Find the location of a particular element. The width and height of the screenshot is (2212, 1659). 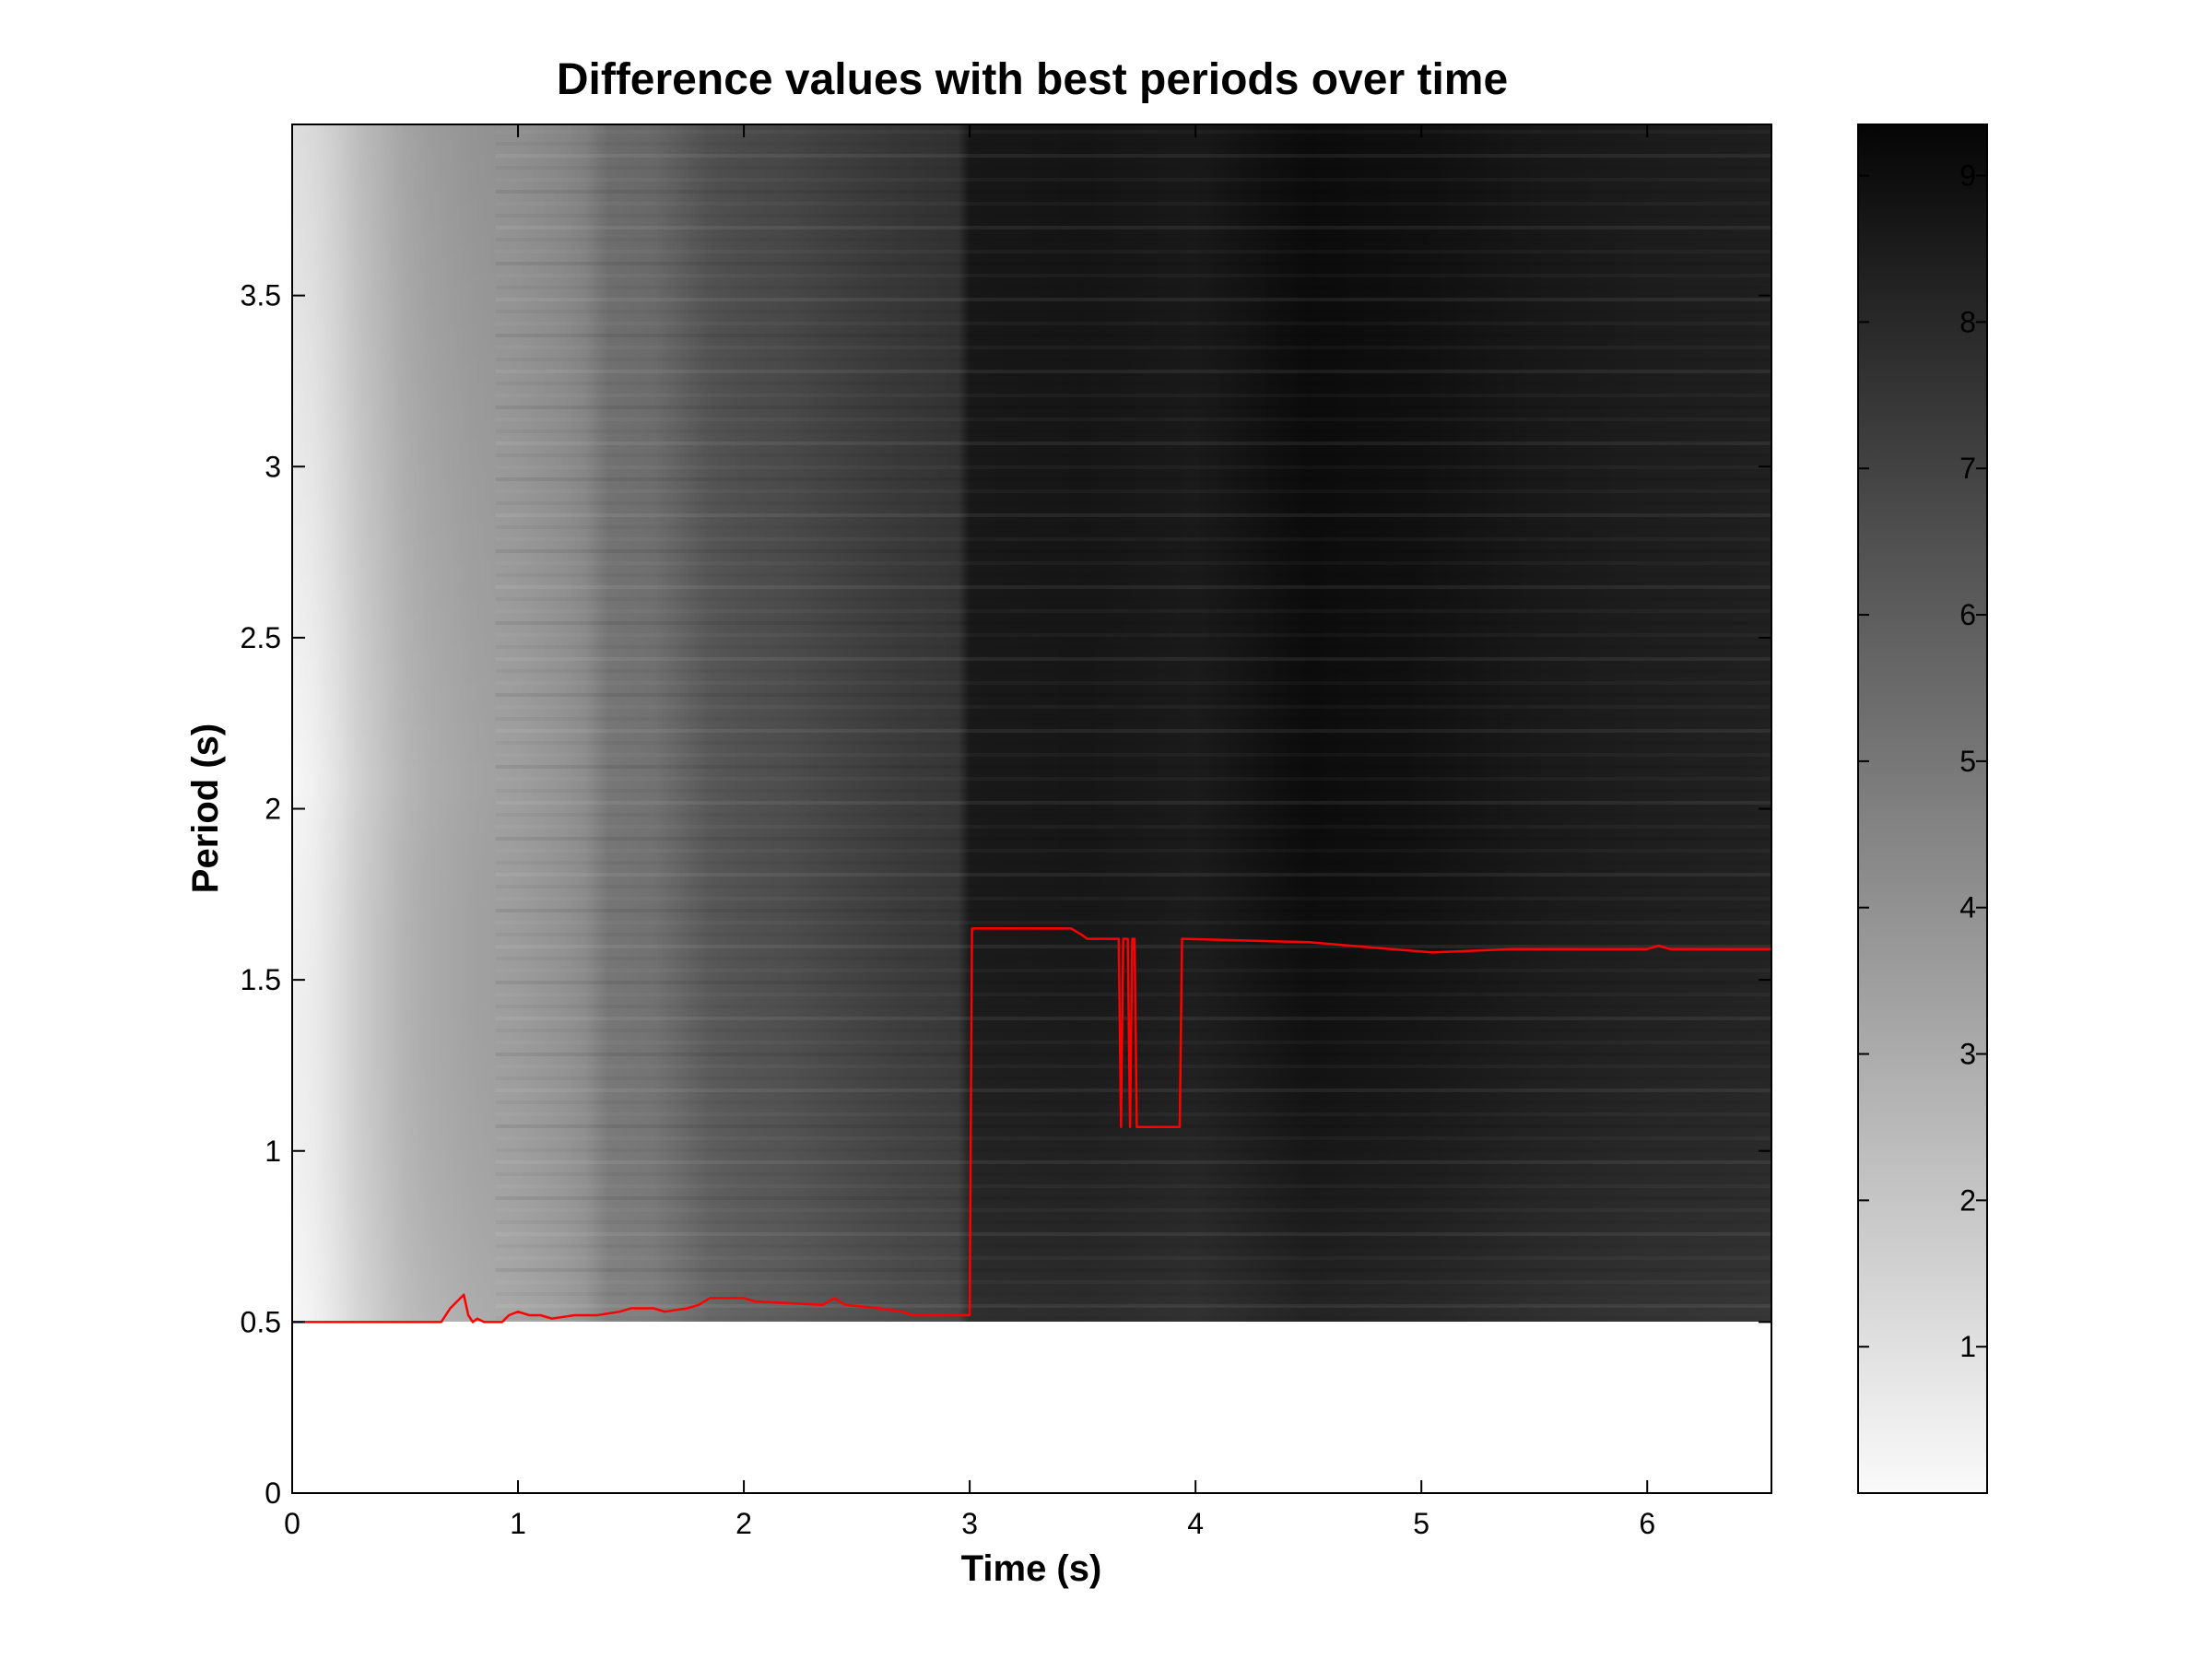

x-tick-label: 1 is located at coordinates (518, 1523).